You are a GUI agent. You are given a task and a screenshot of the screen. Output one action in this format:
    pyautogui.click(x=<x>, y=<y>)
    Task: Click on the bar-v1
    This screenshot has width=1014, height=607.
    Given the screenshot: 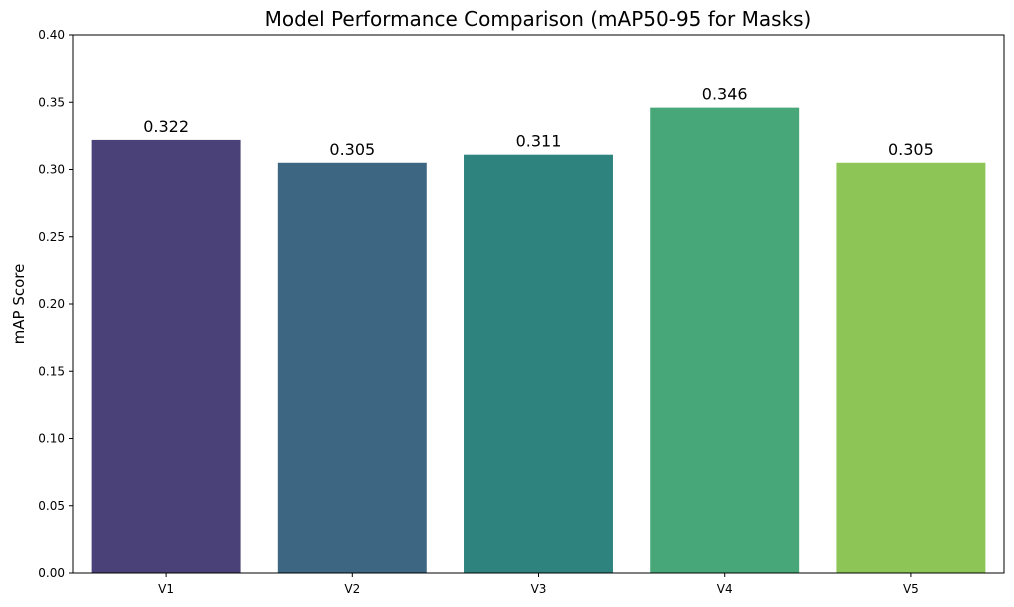 What is the action you would take?
    pyautogui.click(x=166, y=356)
    